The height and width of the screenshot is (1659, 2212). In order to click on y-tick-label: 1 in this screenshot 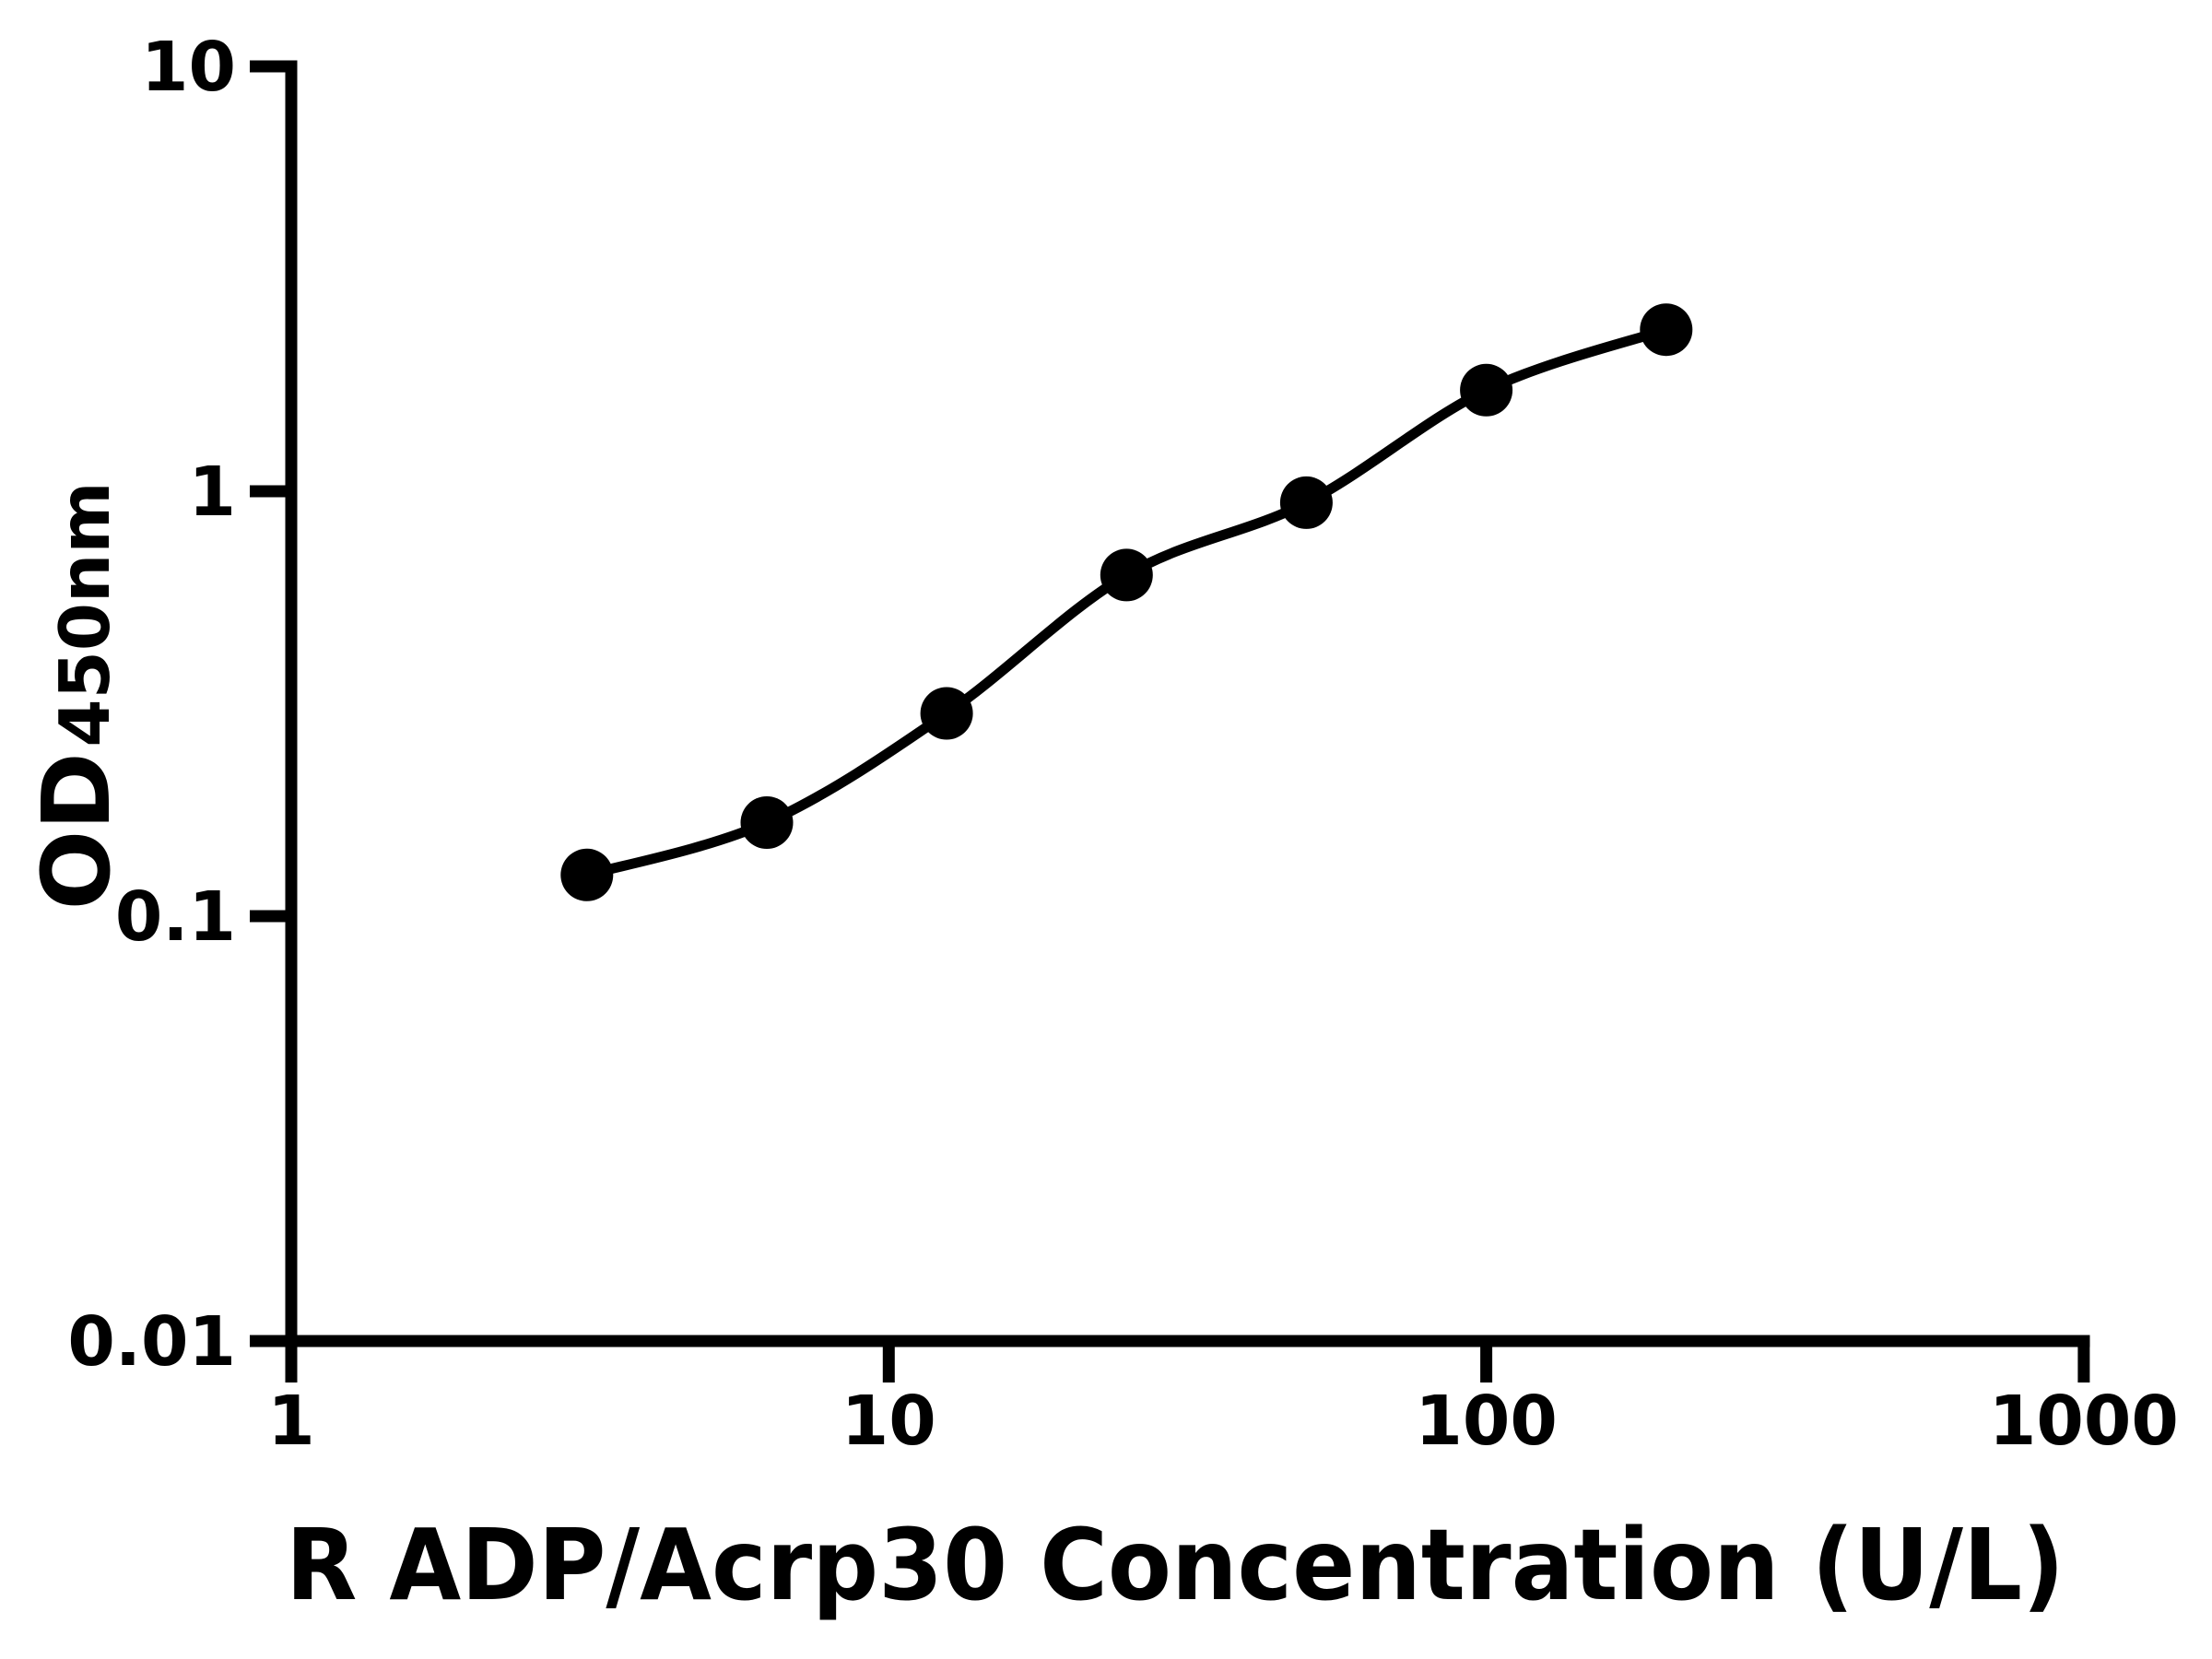, I will do `click(213, 492)`.